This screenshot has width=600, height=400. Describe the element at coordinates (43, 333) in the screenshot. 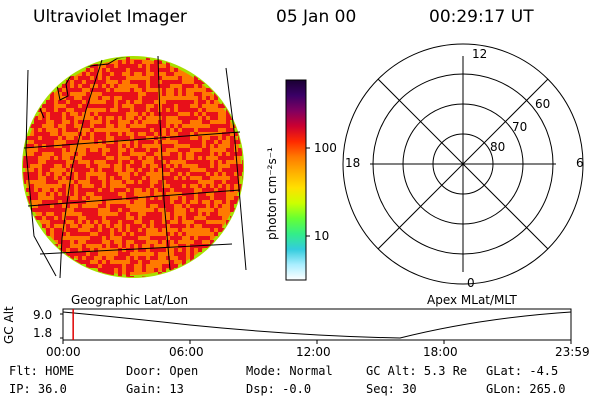

I see `timeline-ytick-min: 1.8` at that location.